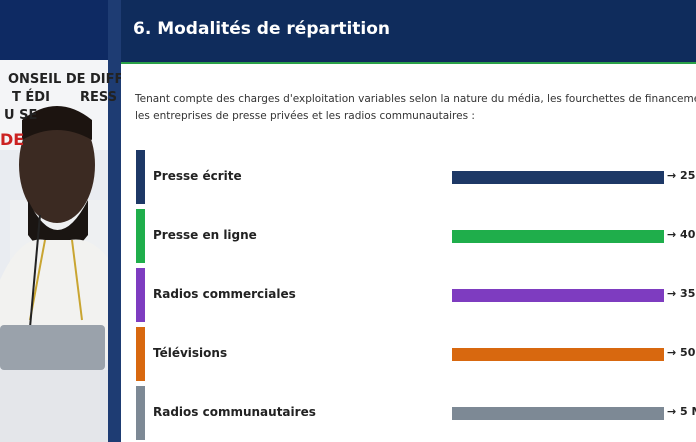  Describe the element at coordinates (190, 353) in the screenshot. I see `row-label: Télévisions` at that location.